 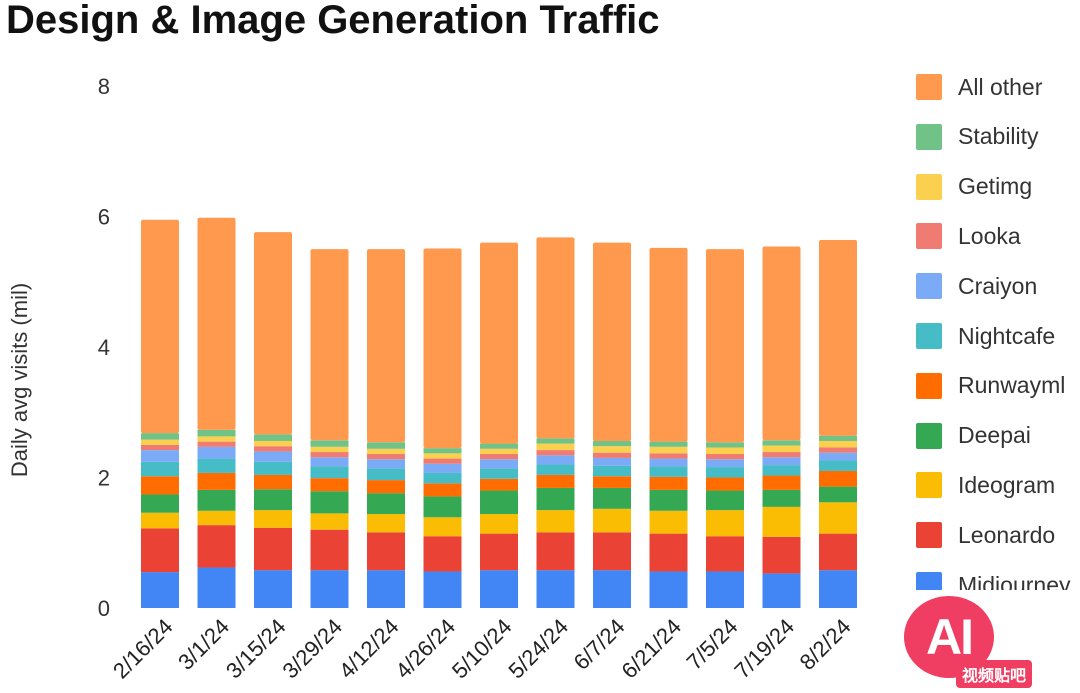 I want to click on chart-title: Design & Image Generation Traffic, so click(x=333, y=21).